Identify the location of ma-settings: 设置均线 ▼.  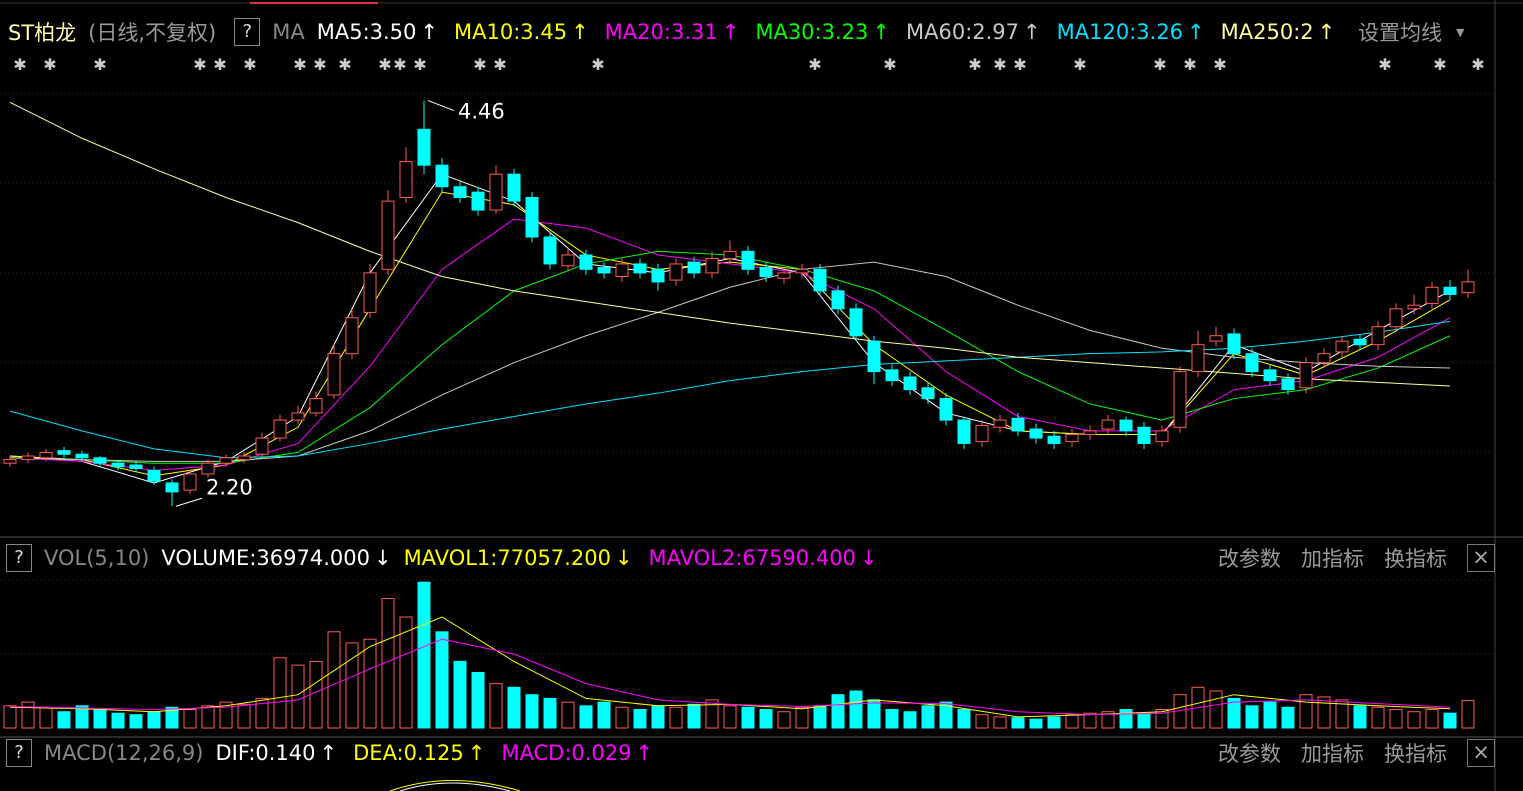
(1423, 32).